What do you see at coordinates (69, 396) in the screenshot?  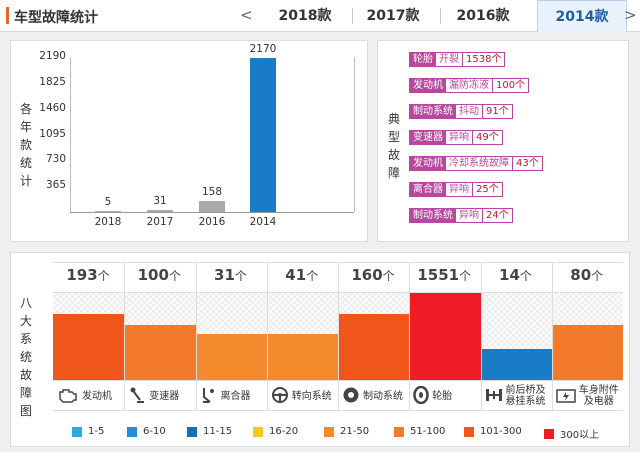 I see `engine-icon` at bounding box center [69, 396].